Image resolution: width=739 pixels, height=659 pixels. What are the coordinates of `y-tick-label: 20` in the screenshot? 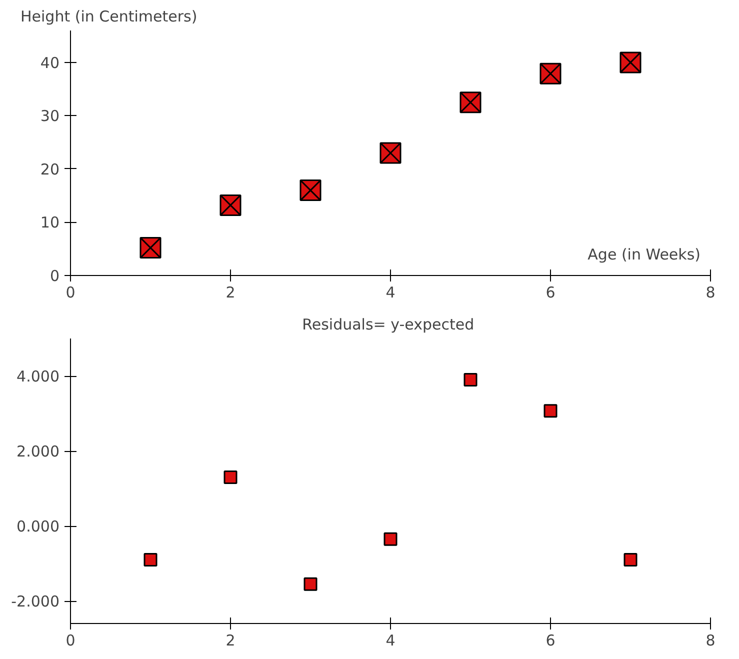 It's located at (50, 169).